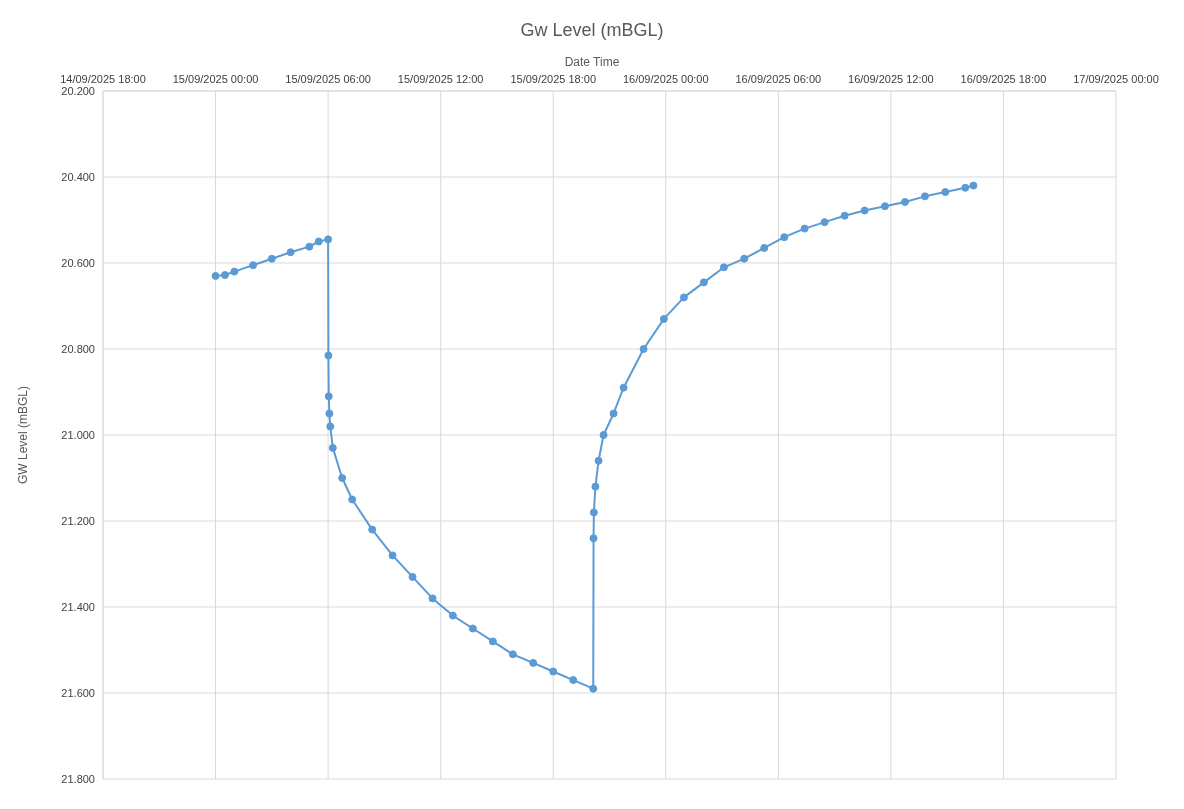 The width and height of the screenshot is (1184, 809). I want to click on x-tick-label: 16/09/2025 00:00, so click(665, 79).